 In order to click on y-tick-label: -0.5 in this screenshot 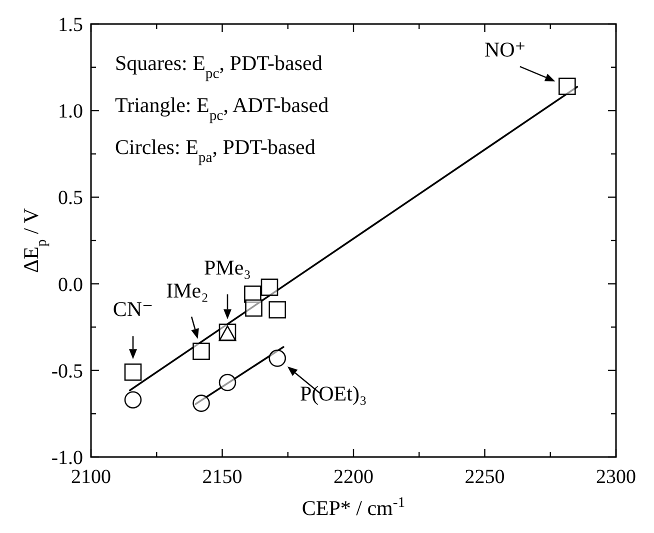, I will do `click(67, 371)`.